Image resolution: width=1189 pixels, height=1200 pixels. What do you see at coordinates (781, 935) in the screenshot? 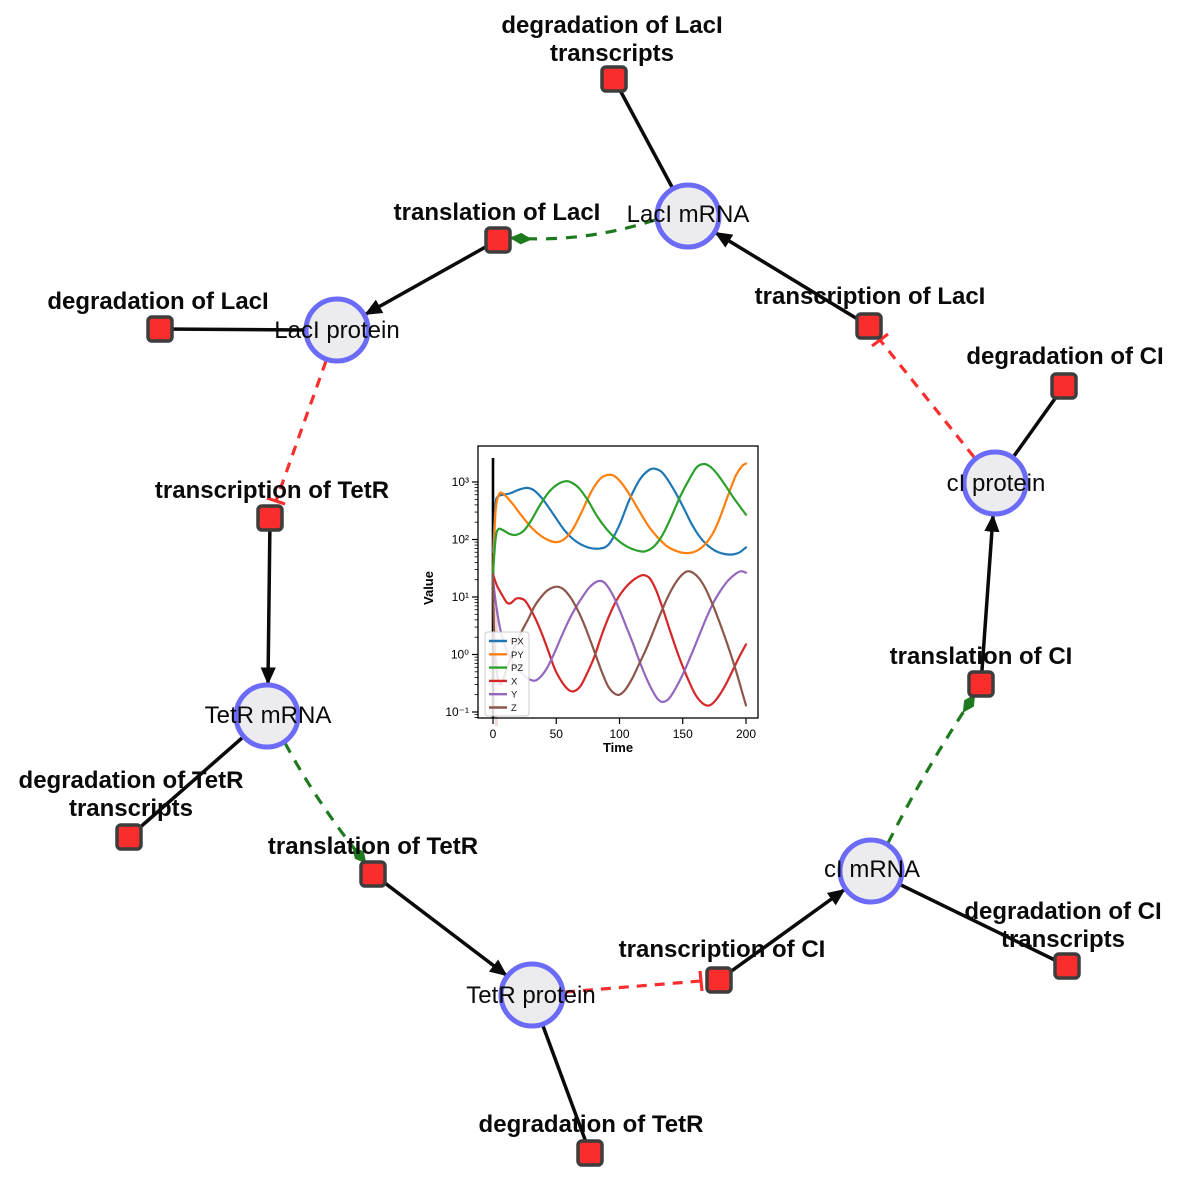
I see `edge-transcription-ci-to-ci-mrna` at bounding box center [781, 935].